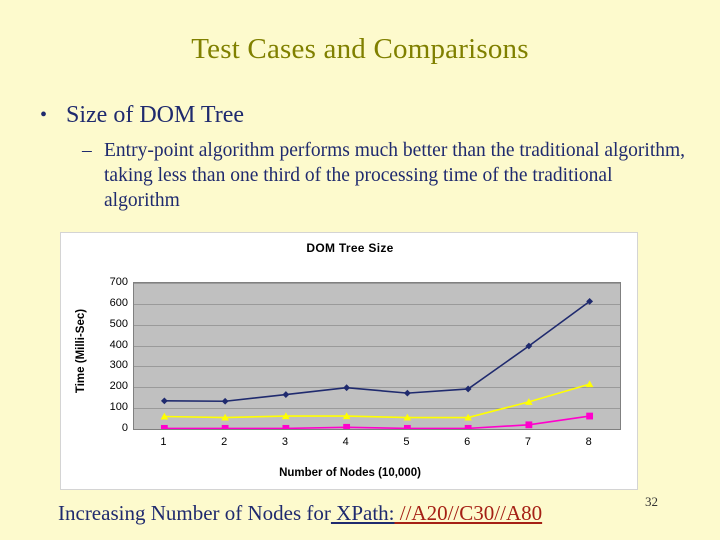 The width and height of the screenshot is (720, 540). What do you see at coordinates (194, 513) in the screenshot?
I see `caption-prefix: Increasing Number of Nodes for` at bounding box center [194, 513].